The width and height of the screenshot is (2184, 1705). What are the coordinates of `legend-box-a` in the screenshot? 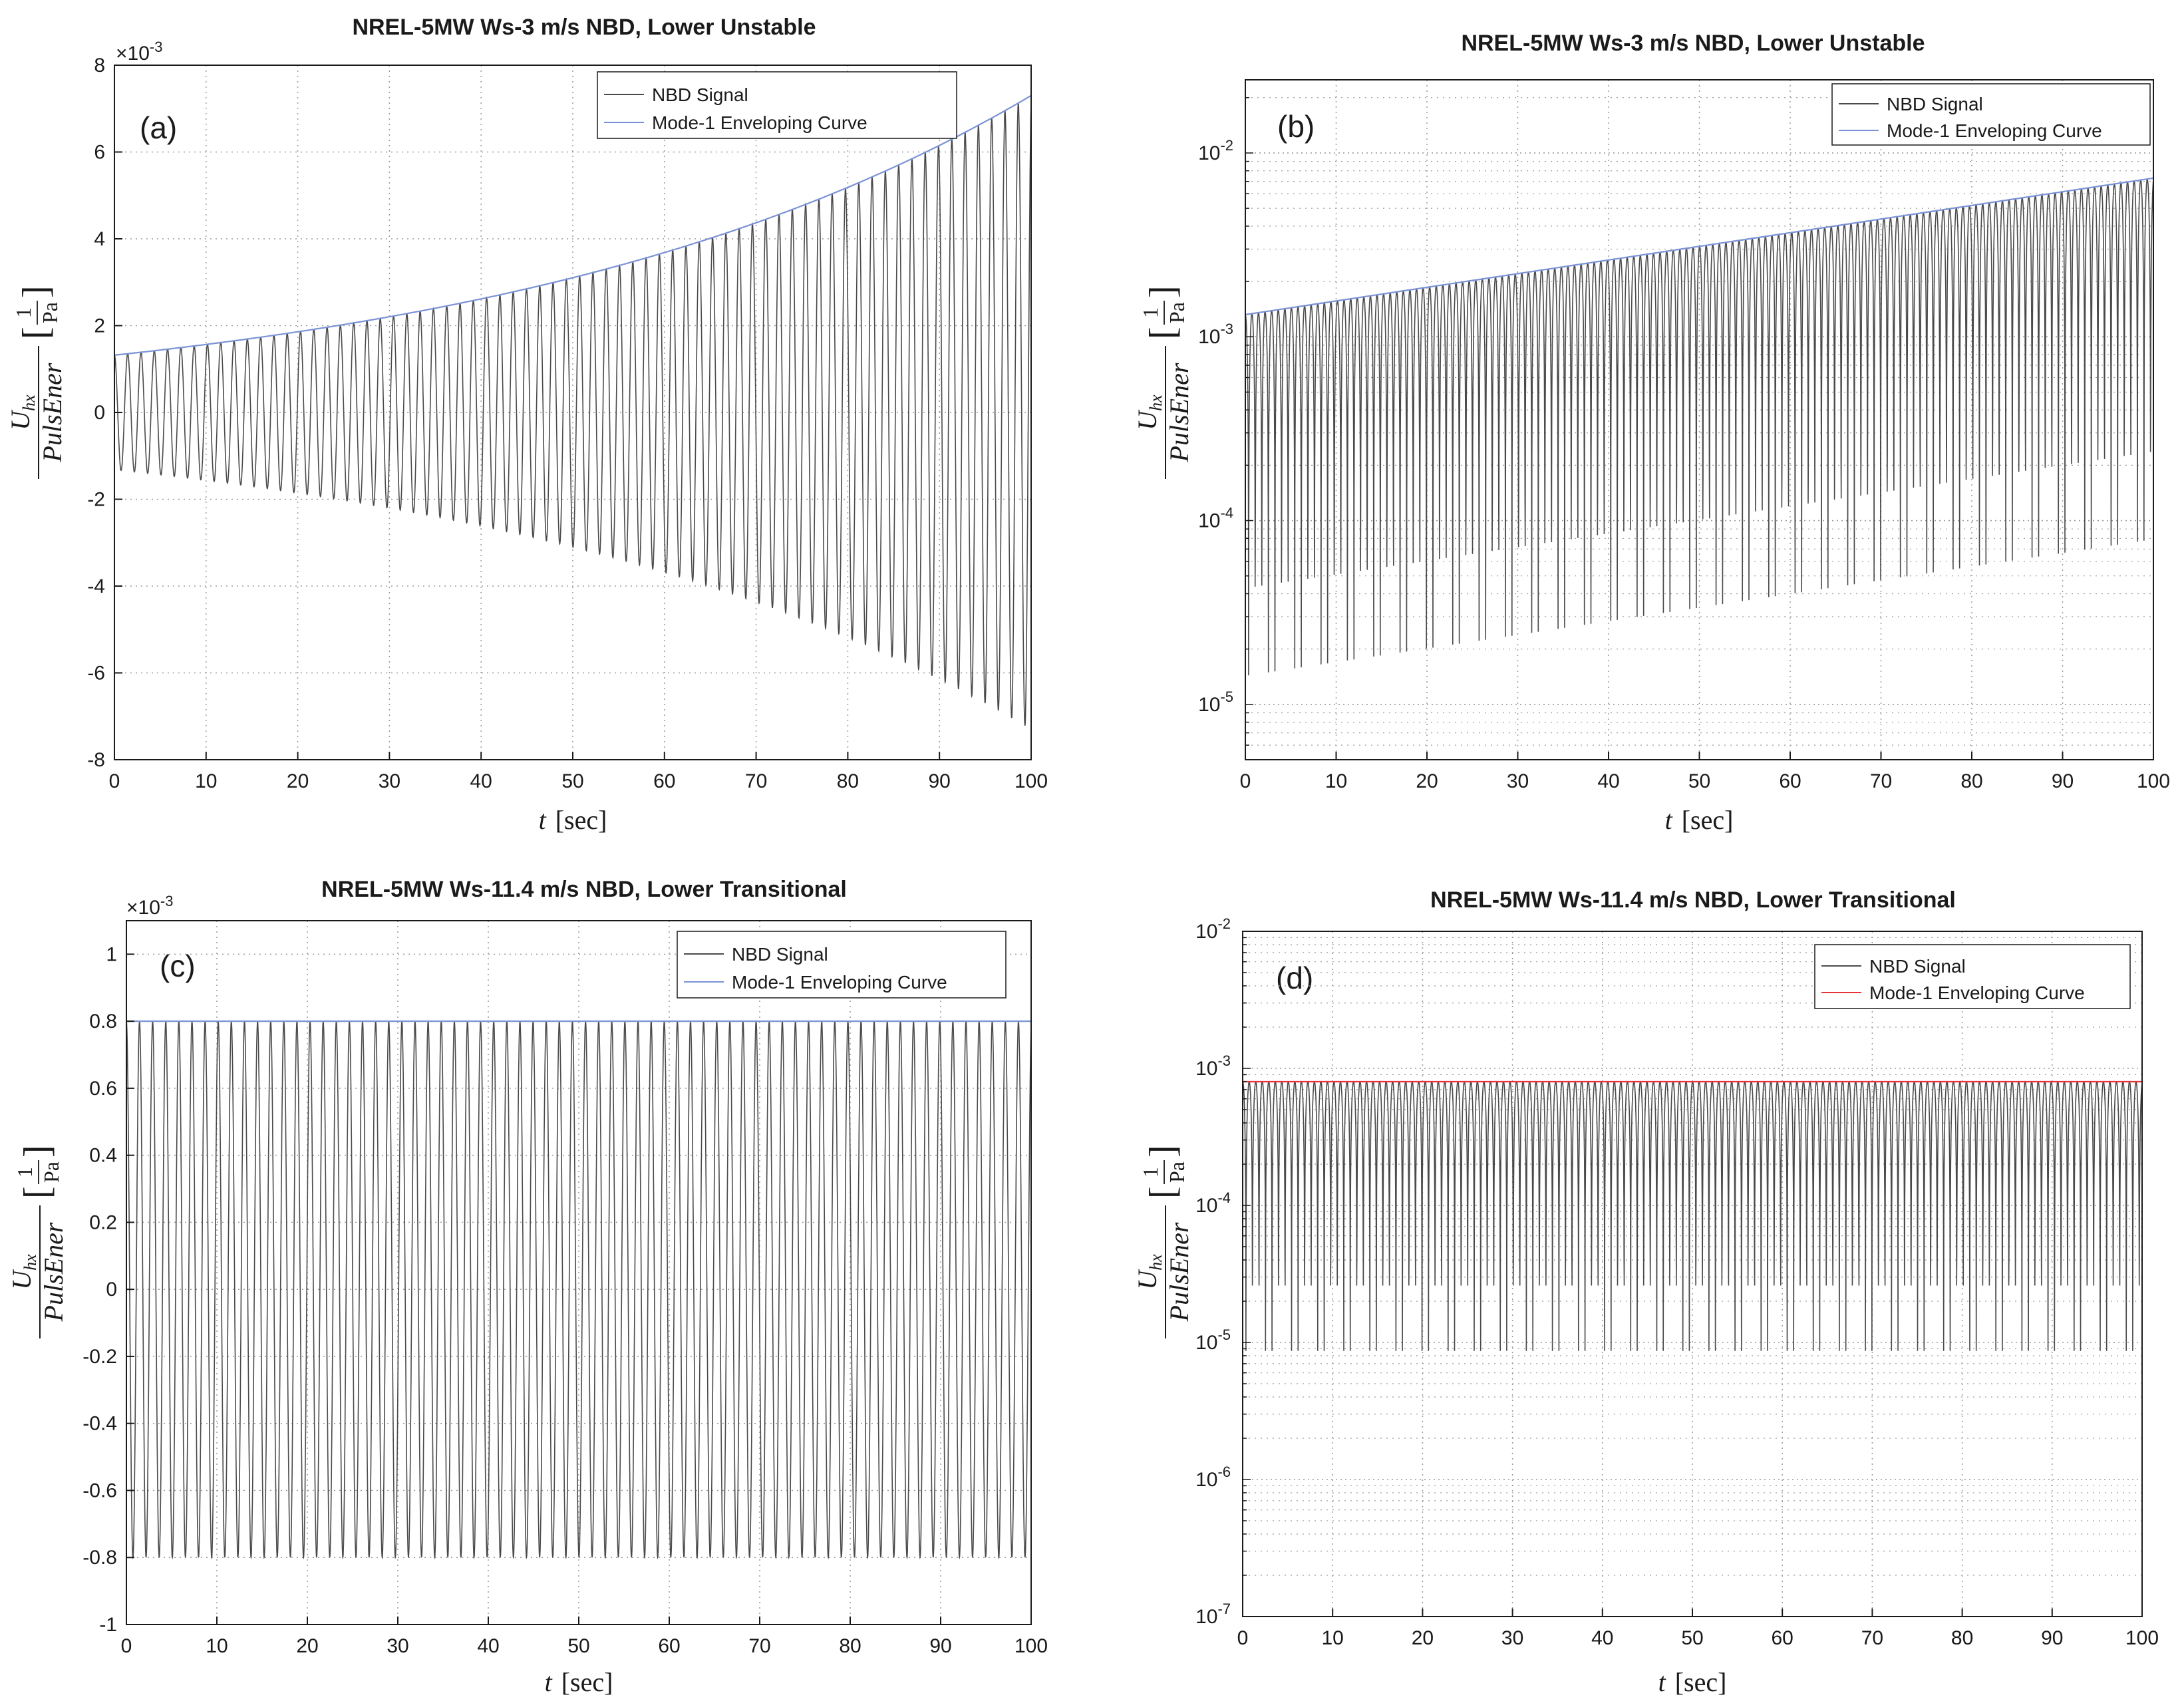 It's located at (777, 105).